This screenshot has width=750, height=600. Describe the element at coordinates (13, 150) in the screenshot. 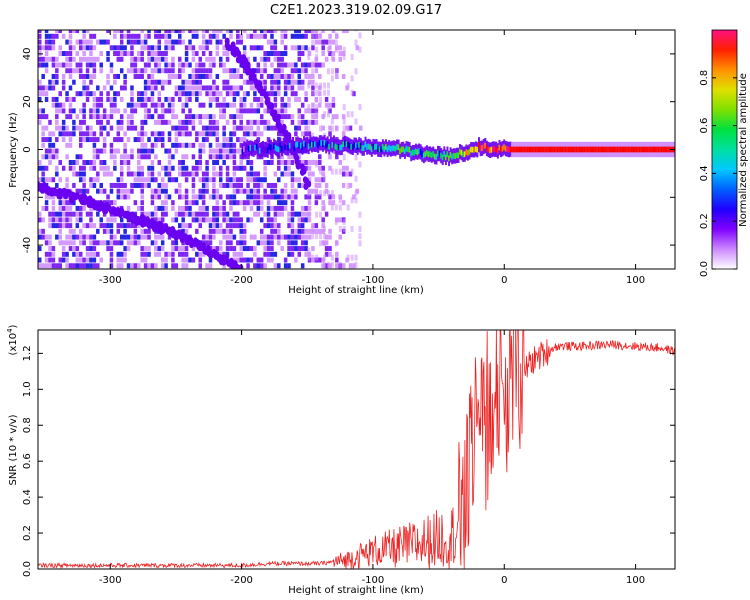

I see `heatmap-y-axis-label: Frequency (Hz)` at that location.